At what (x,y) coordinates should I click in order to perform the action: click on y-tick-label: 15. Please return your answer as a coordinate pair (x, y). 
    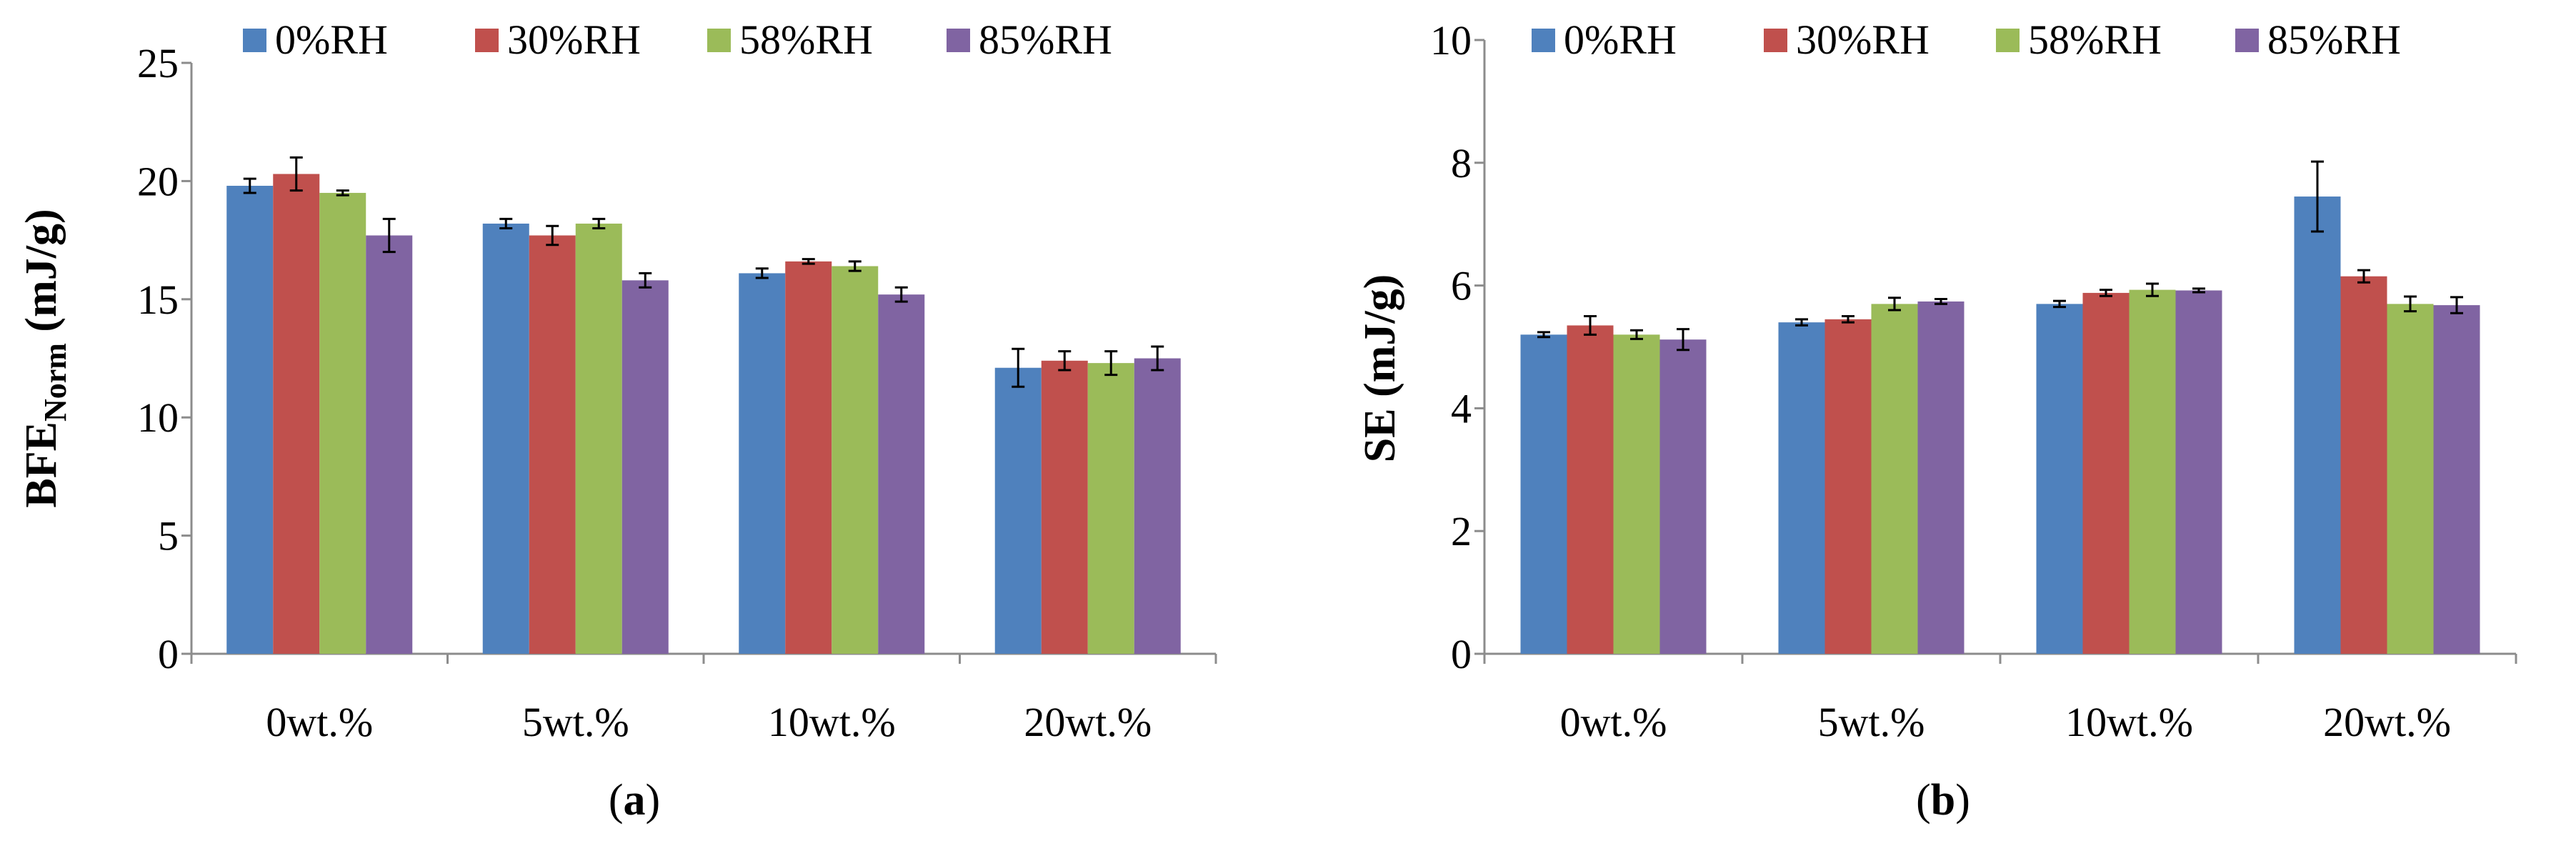
    Looking at the image, I should click on (158, 300).